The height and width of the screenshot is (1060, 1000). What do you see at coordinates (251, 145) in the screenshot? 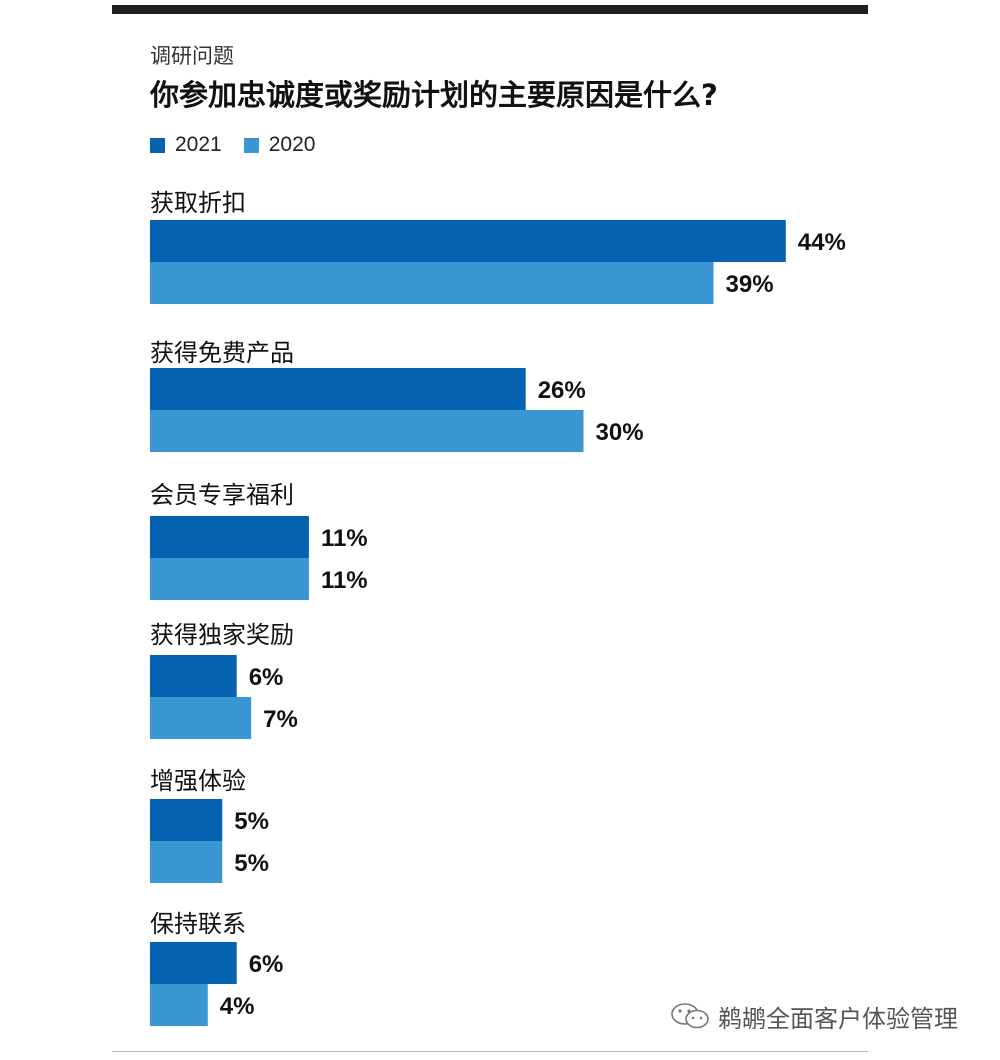
I see `legend-swatch-2020` at bounding box center [251, 145].